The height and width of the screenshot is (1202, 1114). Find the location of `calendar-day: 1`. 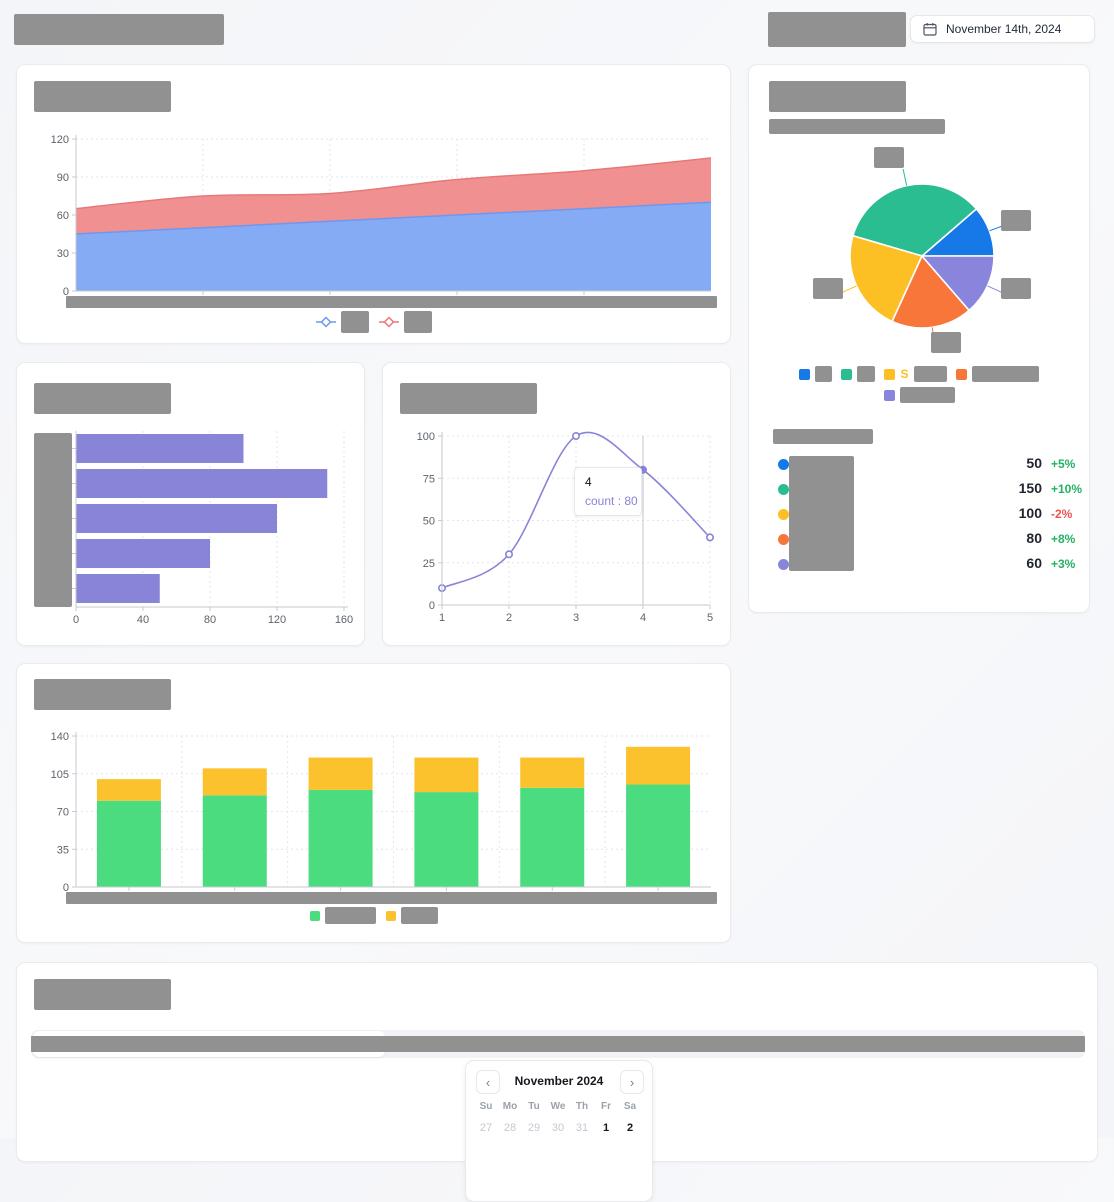

calendar-day: 1 is located at coordinates (606, 1128).